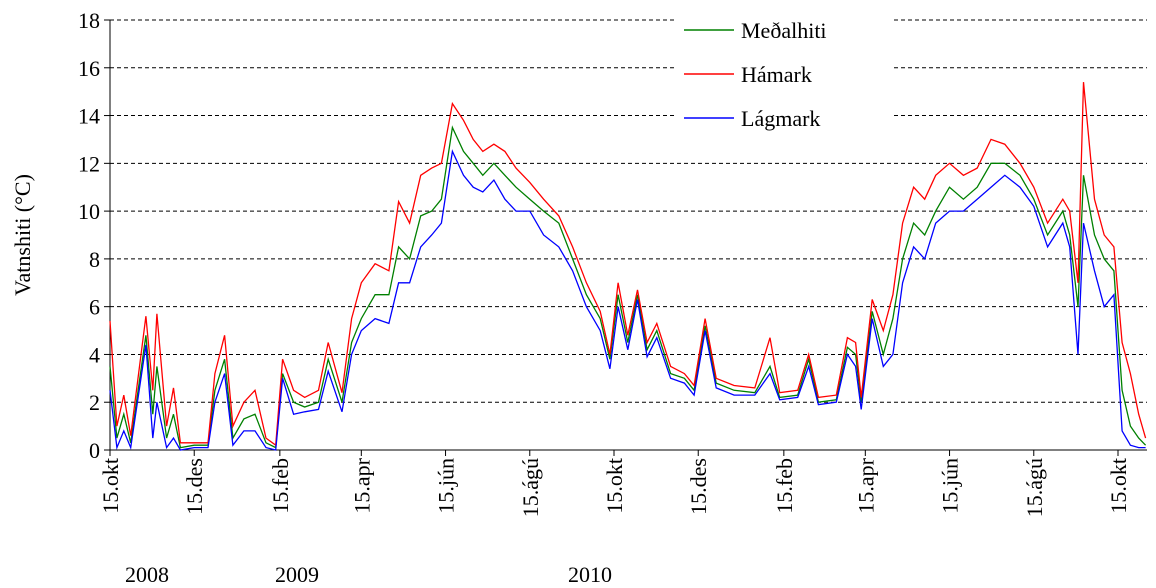 This screenshot has width=1156, height=588. I want to click on y-tick-label: 12, so click(89, 163).